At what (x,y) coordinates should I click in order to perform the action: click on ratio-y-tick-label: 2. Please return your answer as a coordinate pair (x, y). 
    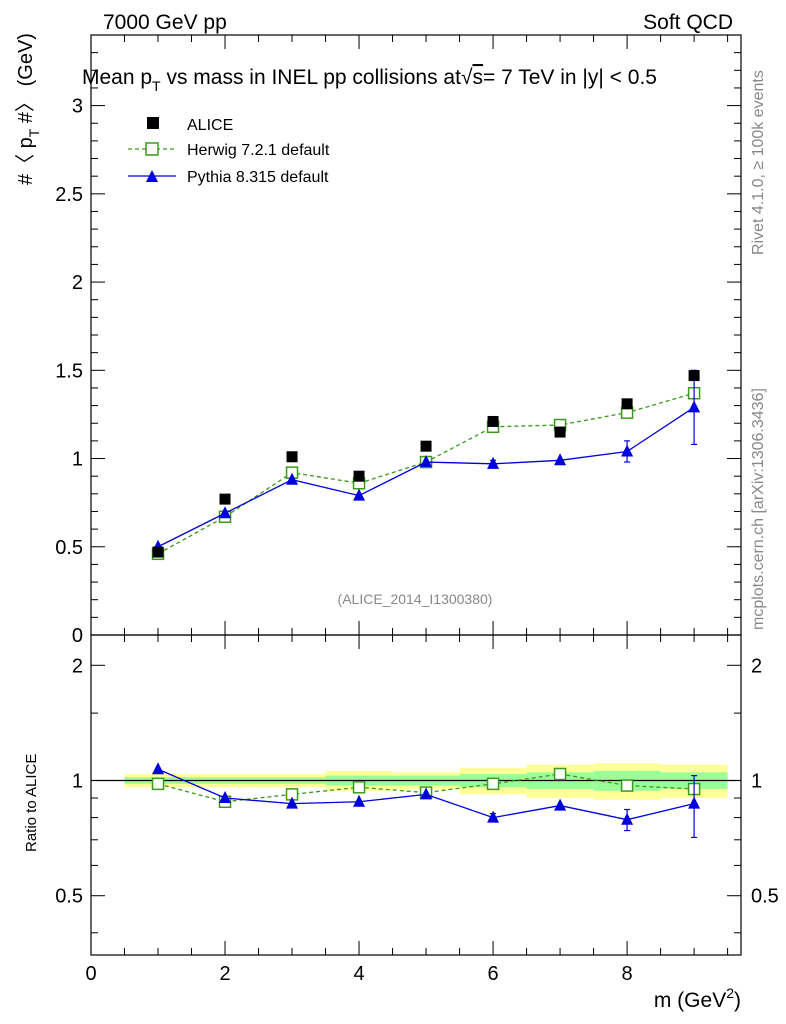
    Looking at the image, I should click on (77, 666).